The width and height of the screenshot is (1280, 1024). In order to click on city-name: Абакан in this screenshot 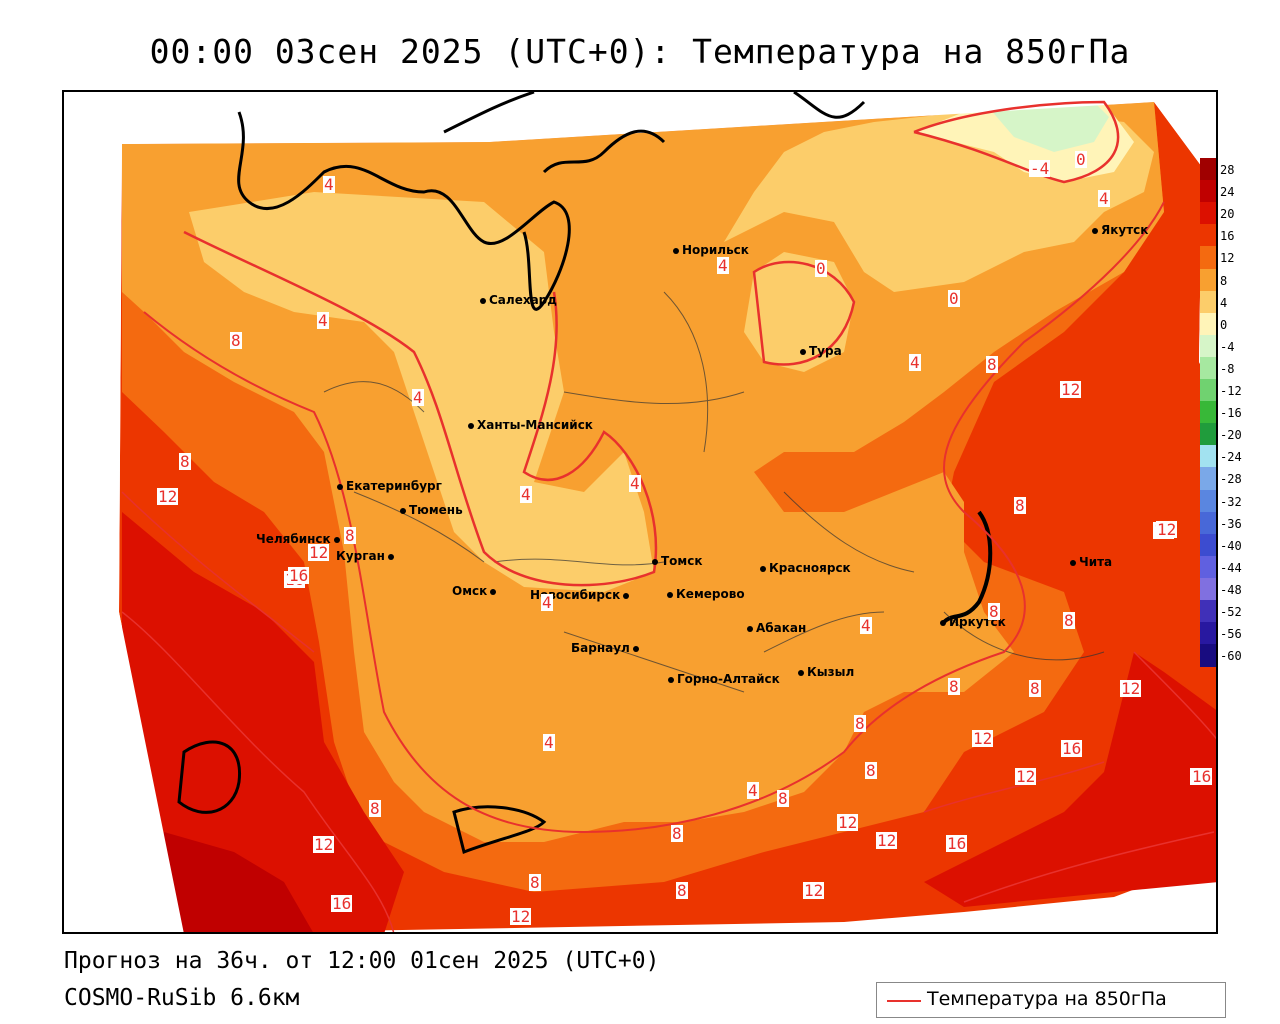, I will do `click(781, 628)`.